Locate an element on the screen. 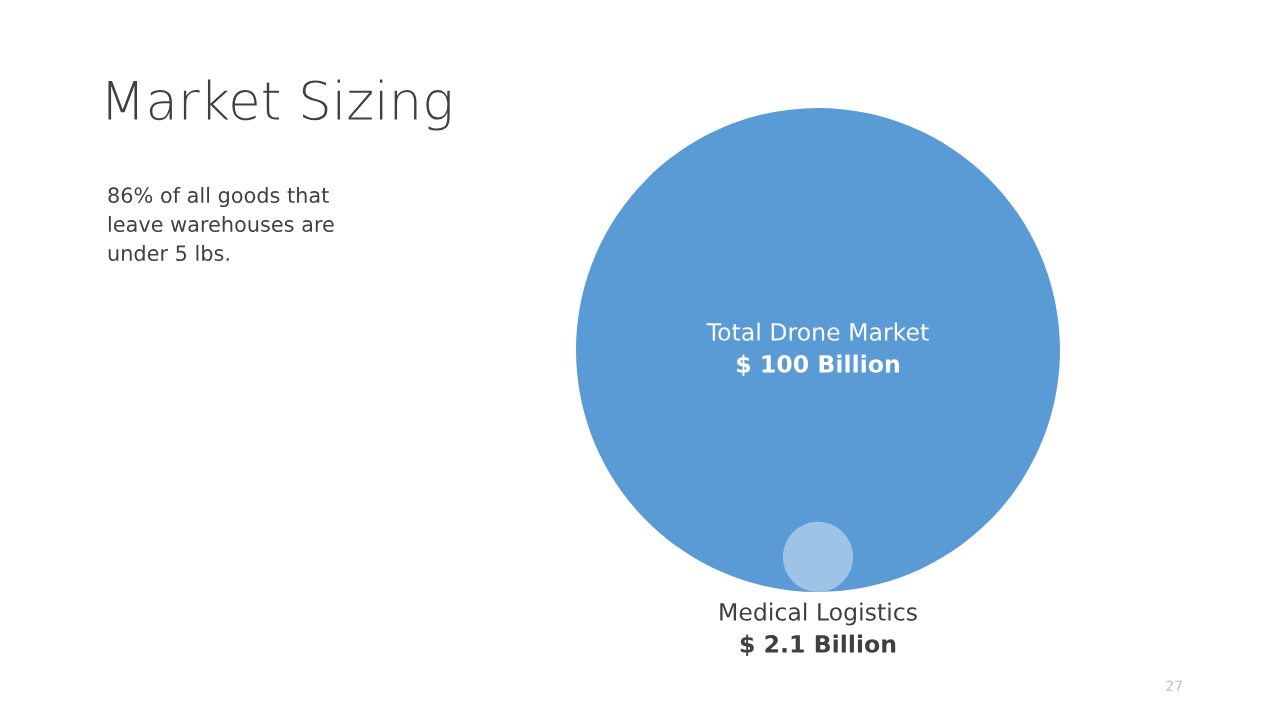 The image size is (1280, 720). category-label: Total Drone Market is located at coordinates (817, 331).